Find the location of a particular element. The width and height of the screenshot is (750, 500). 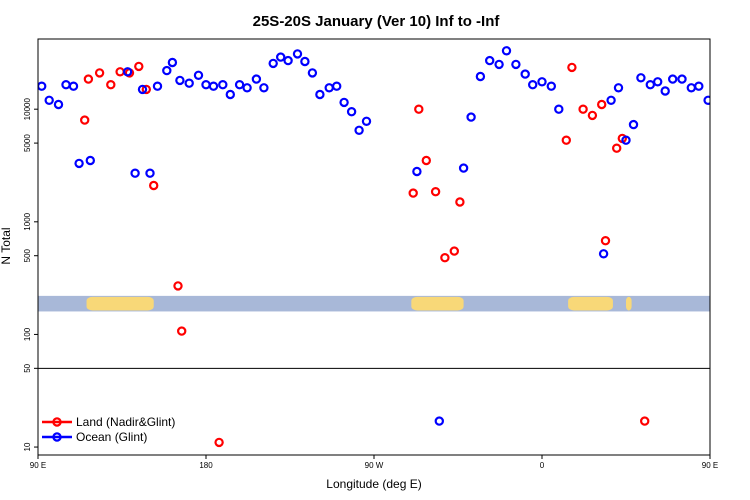

y-axis-label: N Total is located at coordinates (6, 245).